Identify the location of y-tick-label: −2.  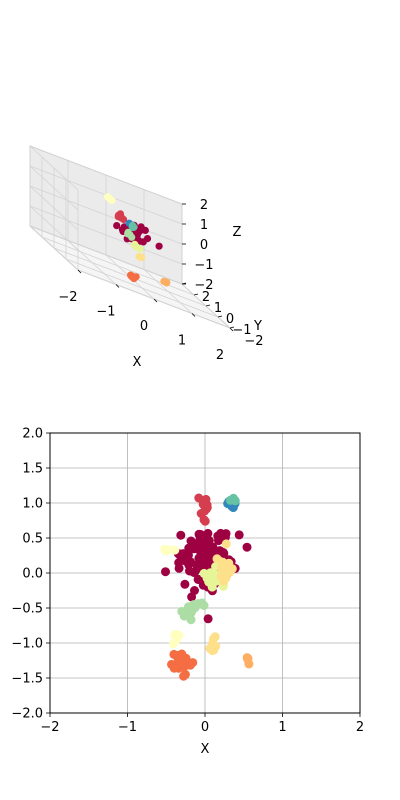
(253, 341).